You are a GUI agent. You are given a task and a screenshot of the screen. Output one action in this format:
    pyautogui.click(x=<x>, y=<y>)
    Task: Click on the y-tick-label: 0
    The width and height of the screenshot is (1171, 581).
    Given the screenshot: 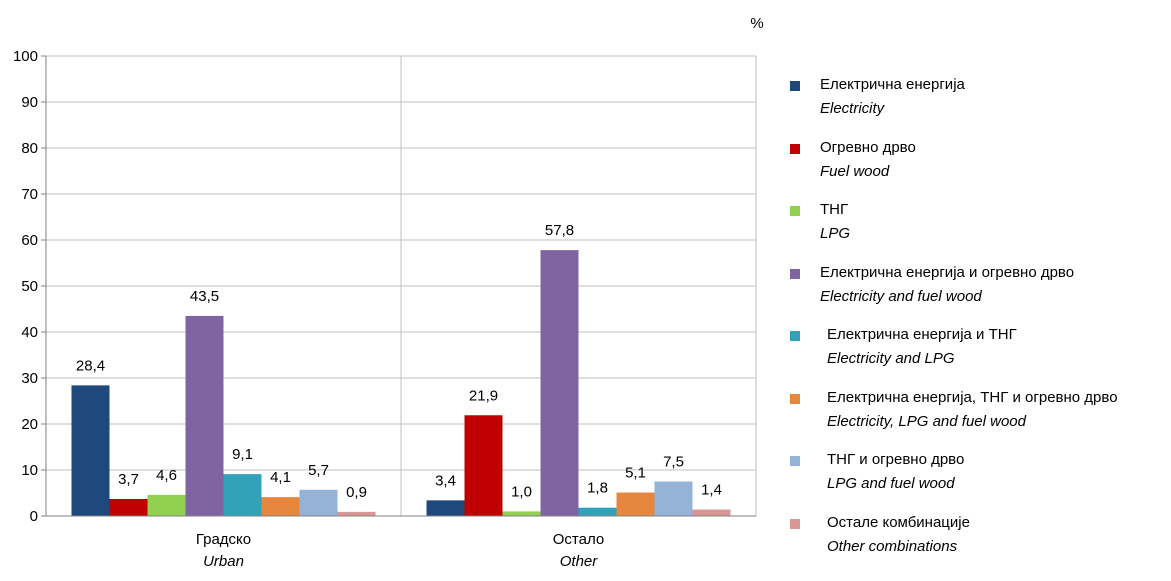 What is the action you would take?
    pyautogui.click(x=34, y=516)
    